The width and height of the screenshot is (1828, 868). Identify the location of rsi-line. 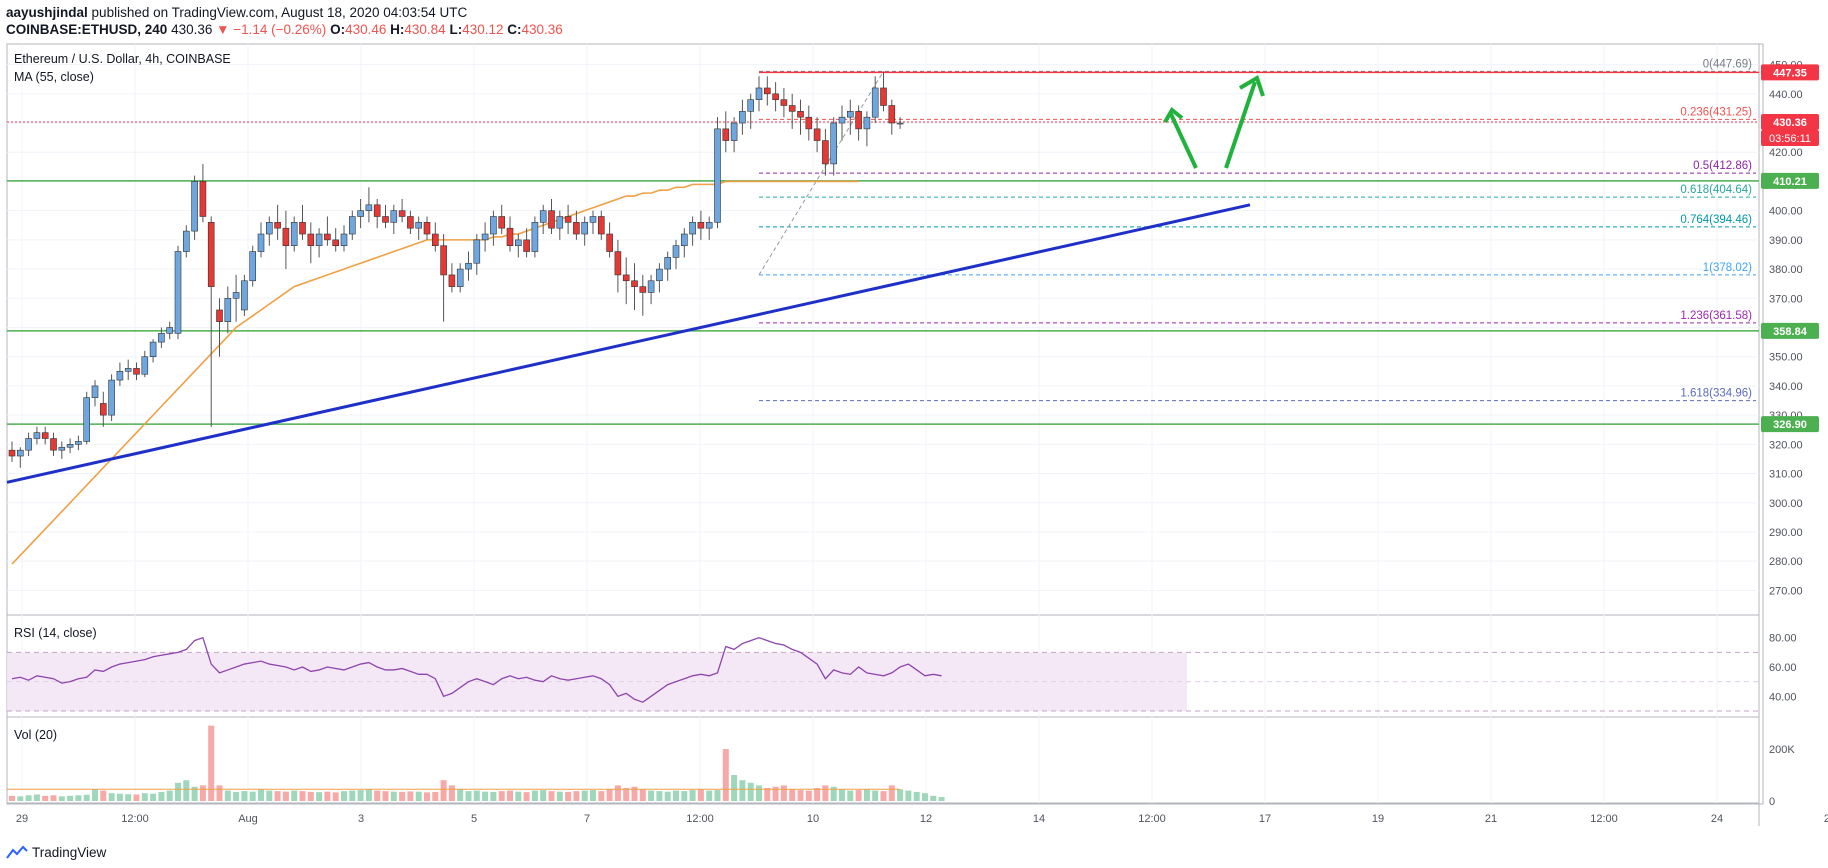
(476, 669).